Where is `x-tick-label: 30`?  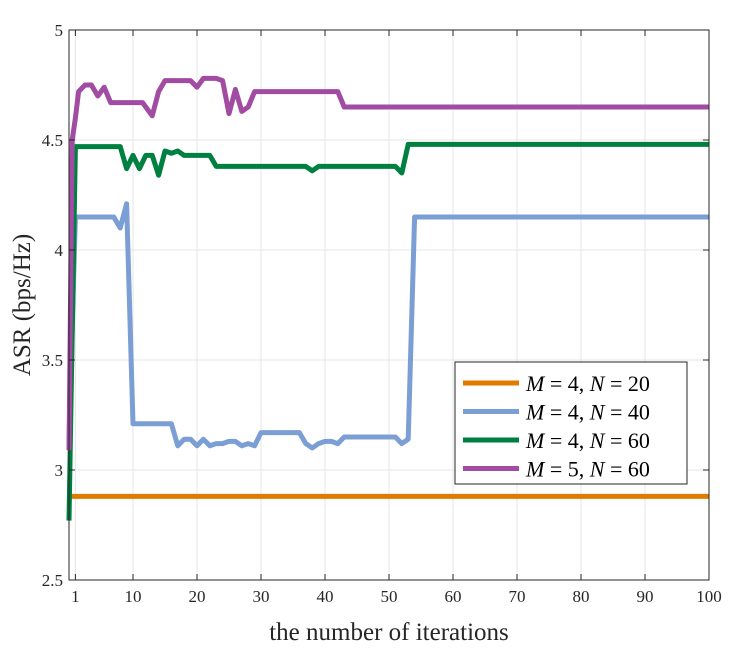
x-tick-label: 30 is located at coordinates (261, 596).